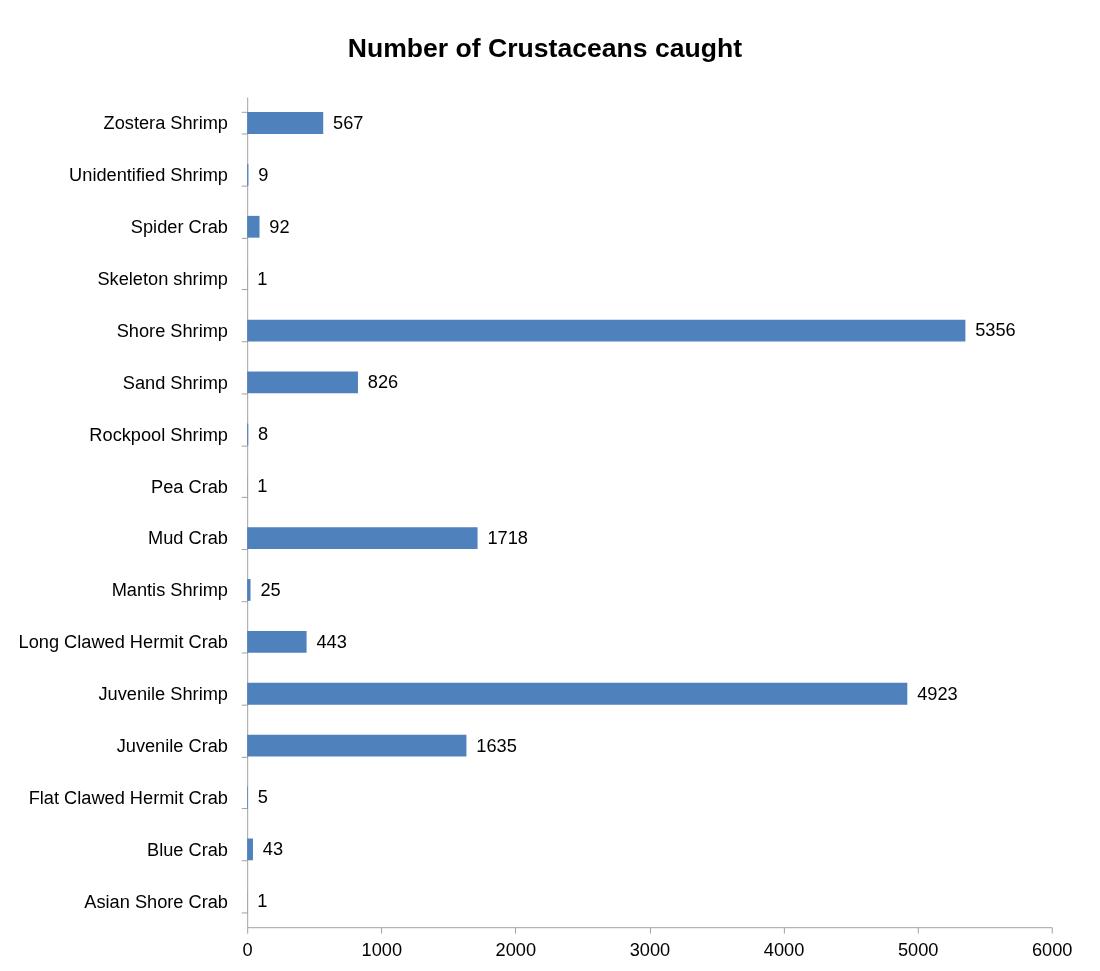  Describe the element at coordinates (937, 693) in the screenshot. I see `data-label: 4923` at that location.